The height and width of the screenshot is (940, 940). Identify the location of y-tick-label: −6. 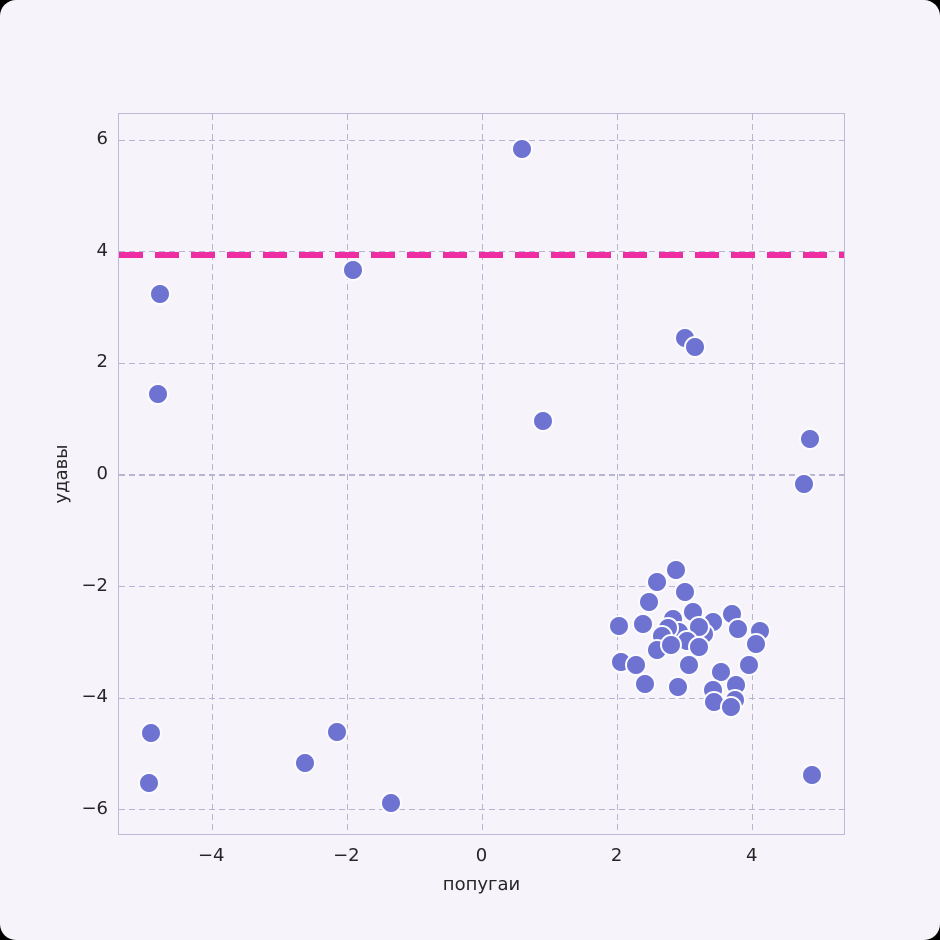
(94, 808).